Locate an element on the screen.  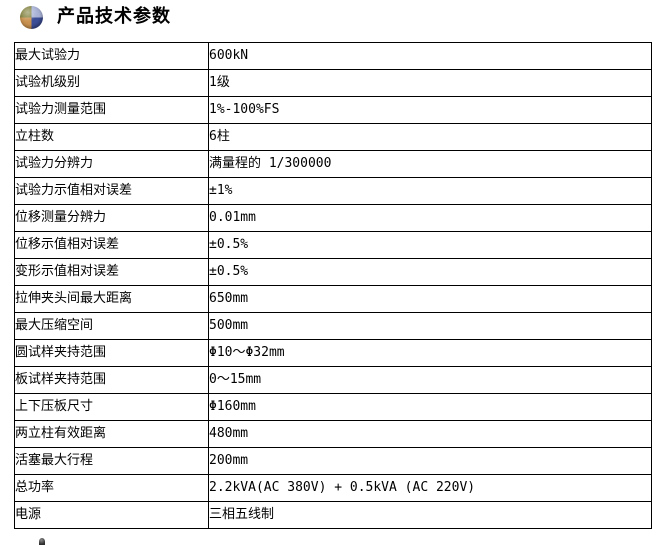
spec-value: 1%-100%FS is located at coordinates (430, 110).